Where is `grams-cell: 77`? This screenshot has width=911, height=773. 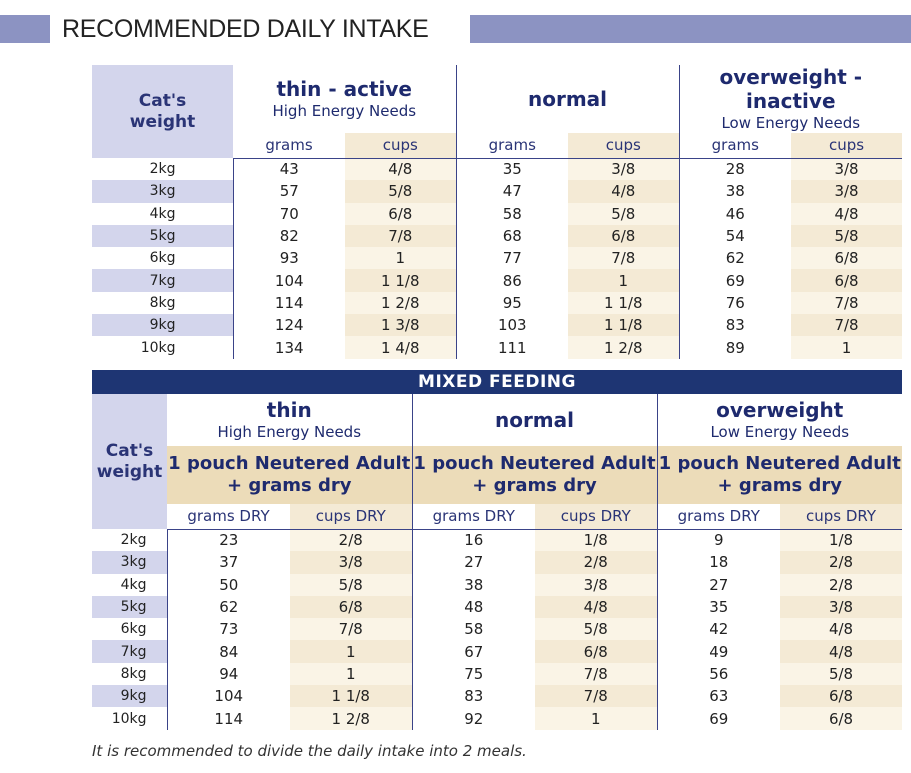
grams-cell: 77 is located at coordinates (512, 258).